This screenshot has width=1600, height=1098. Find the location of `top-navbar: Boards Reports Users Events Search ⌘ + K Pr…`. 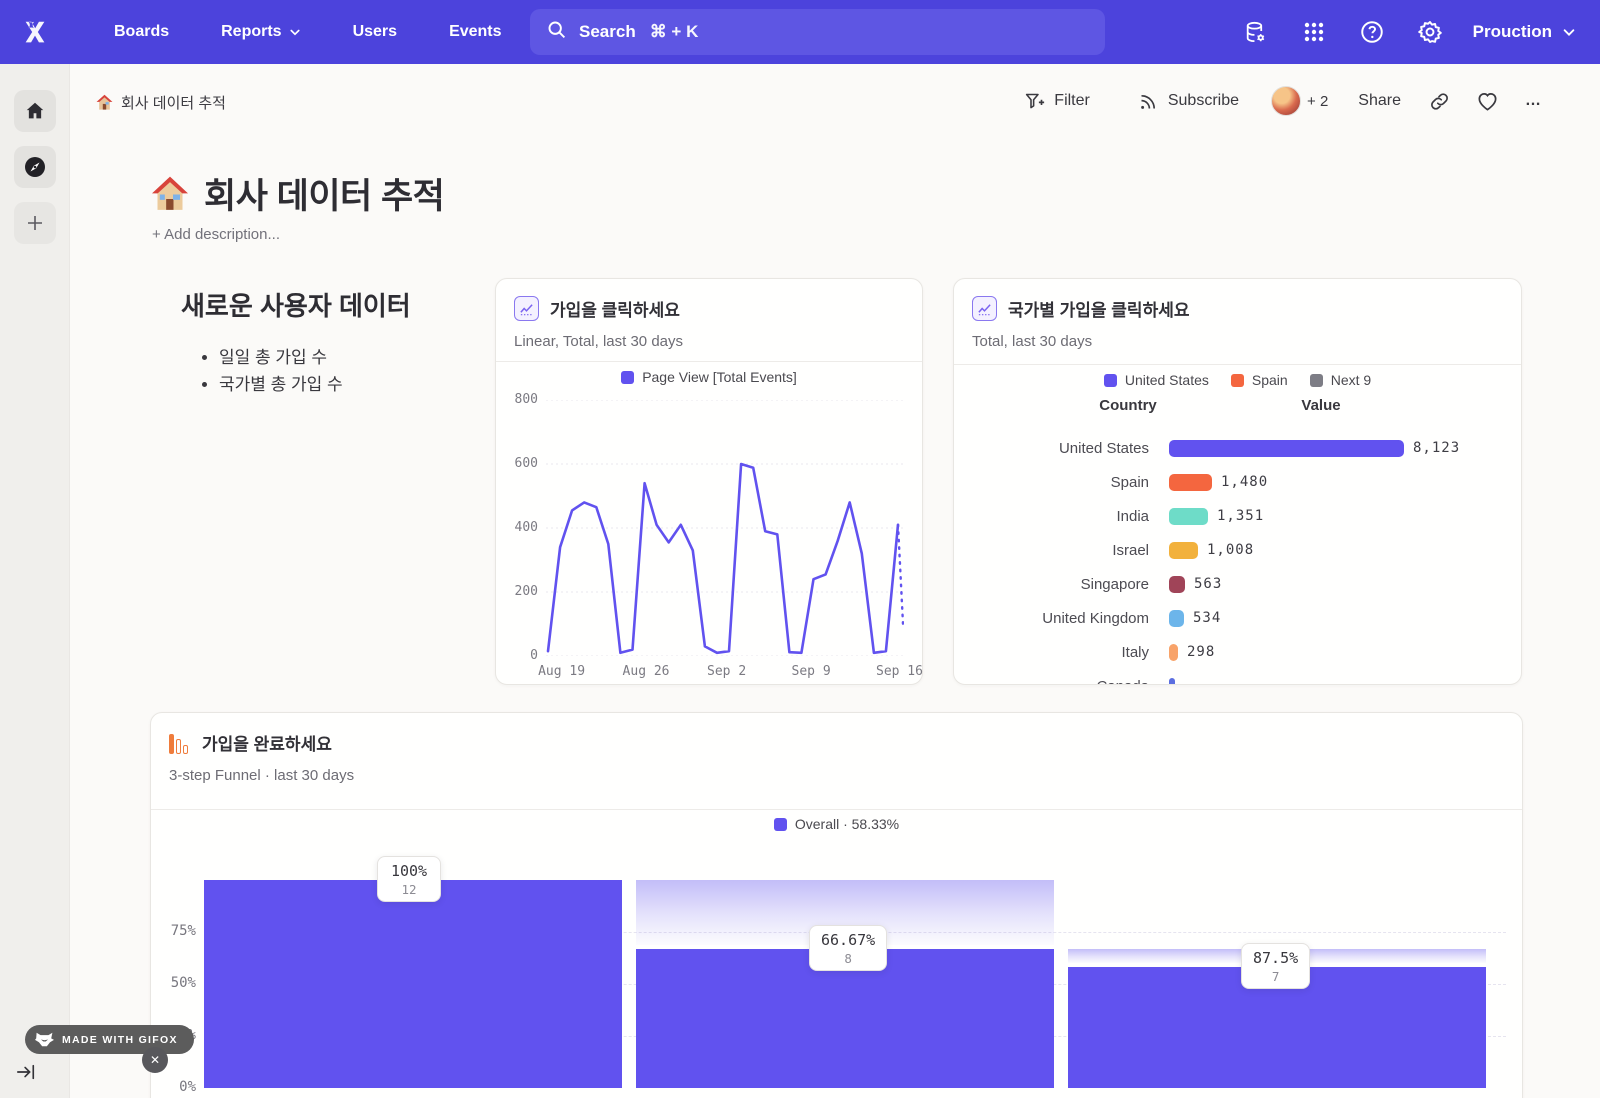

top-navbar: Boards Reports Users Events Search ⌘ + K Pr… is located at coordinates (800, 32).